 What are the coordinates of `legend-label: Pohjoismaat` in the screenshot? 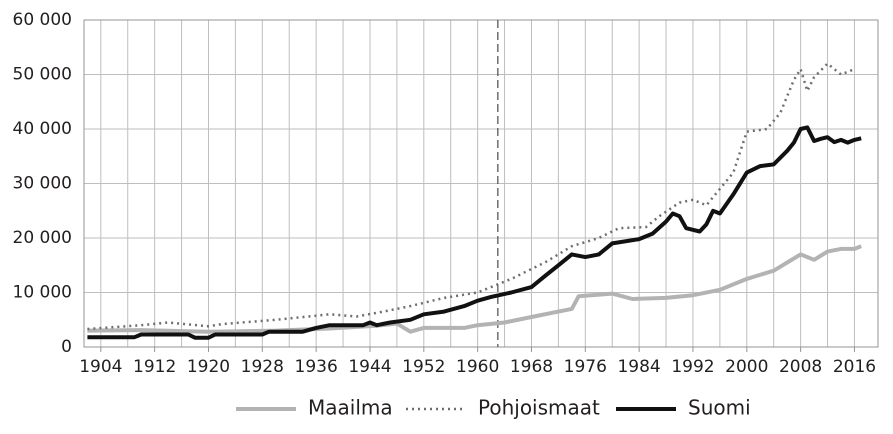 It's located at (539, 408).